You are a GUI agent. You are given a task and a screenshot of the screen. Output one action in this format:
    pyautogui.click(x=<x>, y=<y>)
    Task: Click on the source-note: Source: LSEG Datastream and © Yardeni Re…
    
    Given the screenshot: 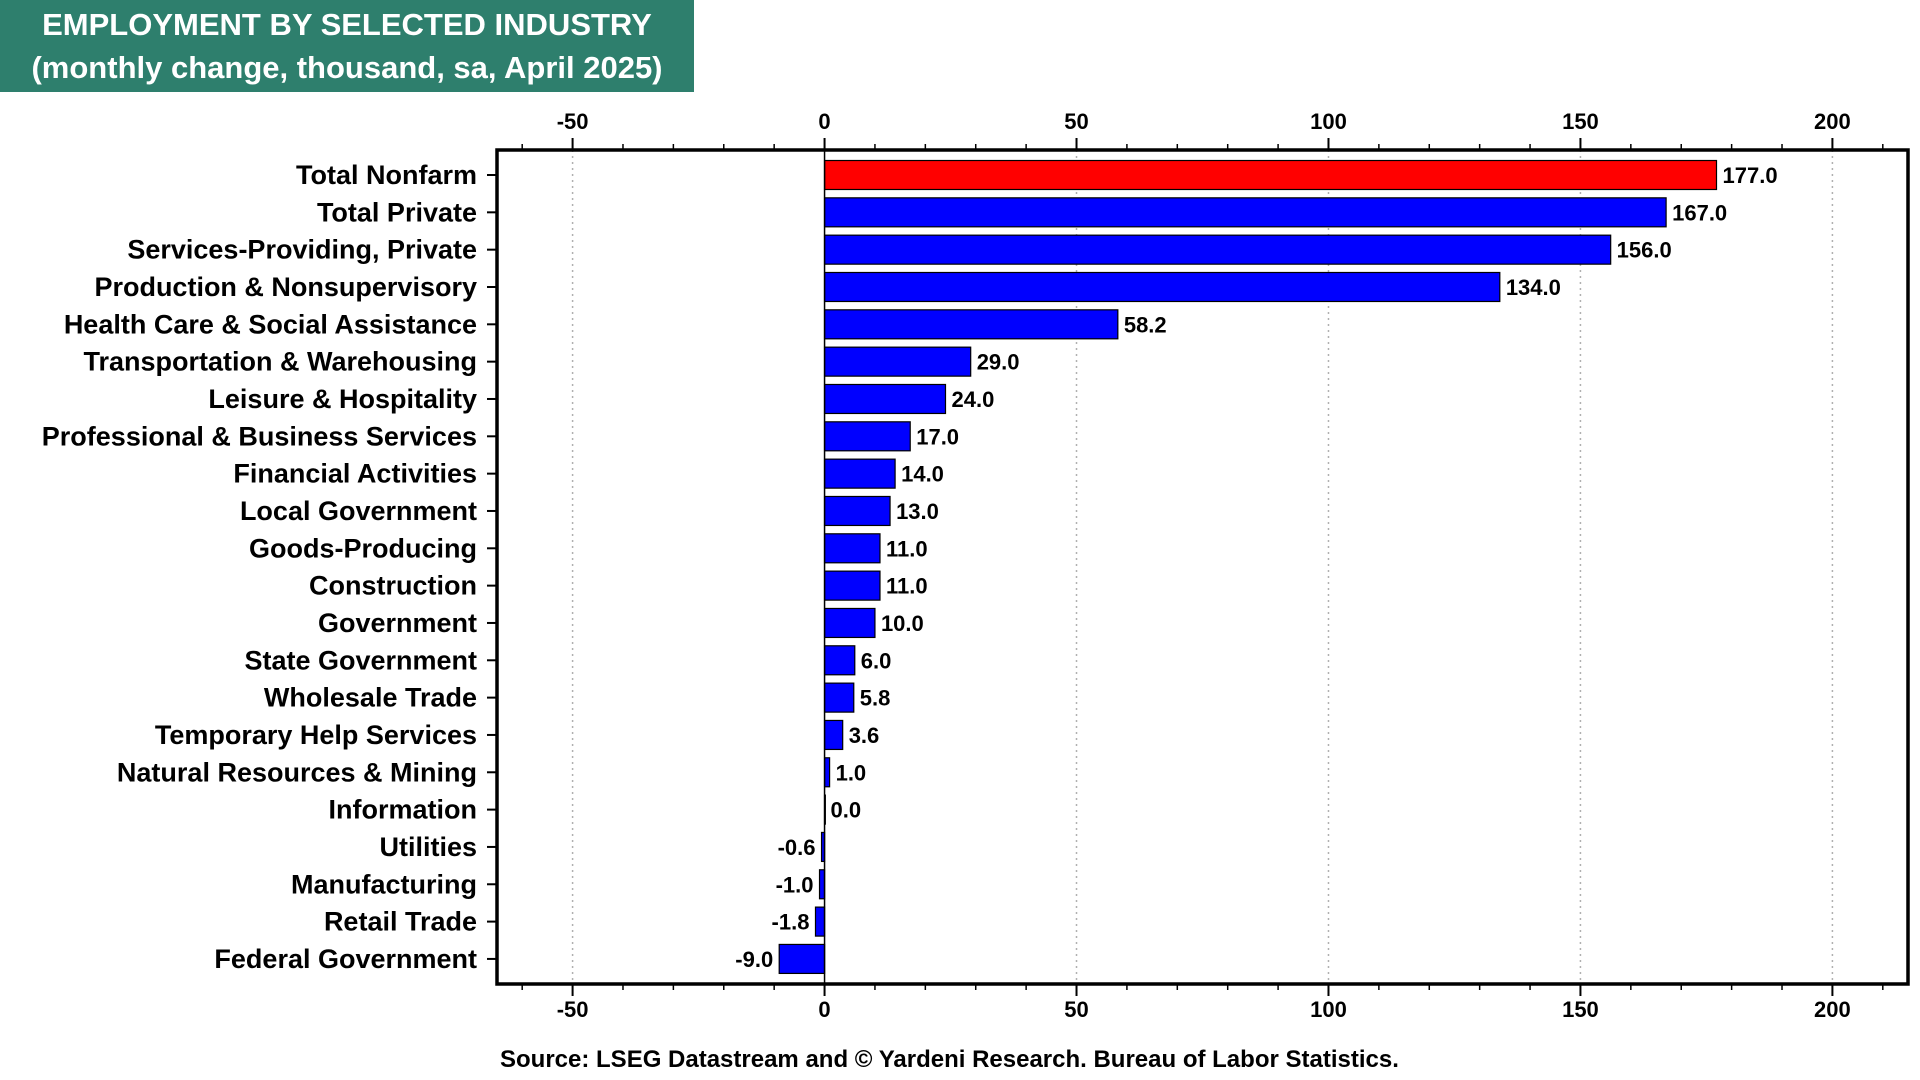 What is the action you would take?
    pyautogui.click(x=949, y=1059)
    